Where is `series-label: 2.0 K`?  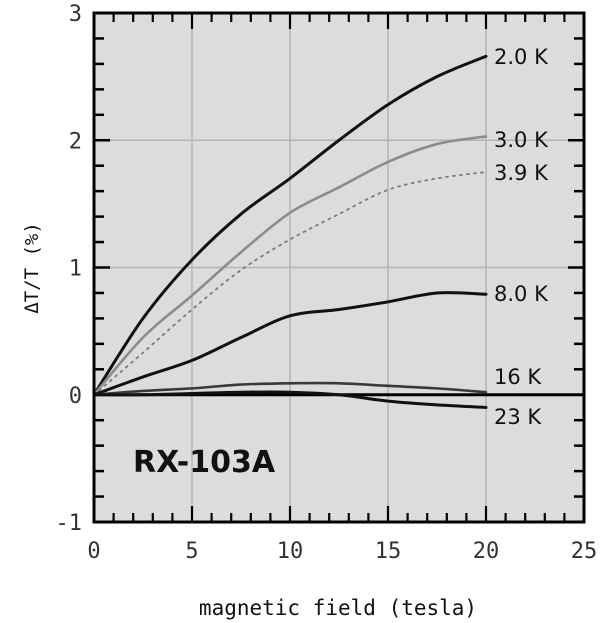
series-label: 2.0 K is located at coordinates (521, 57).